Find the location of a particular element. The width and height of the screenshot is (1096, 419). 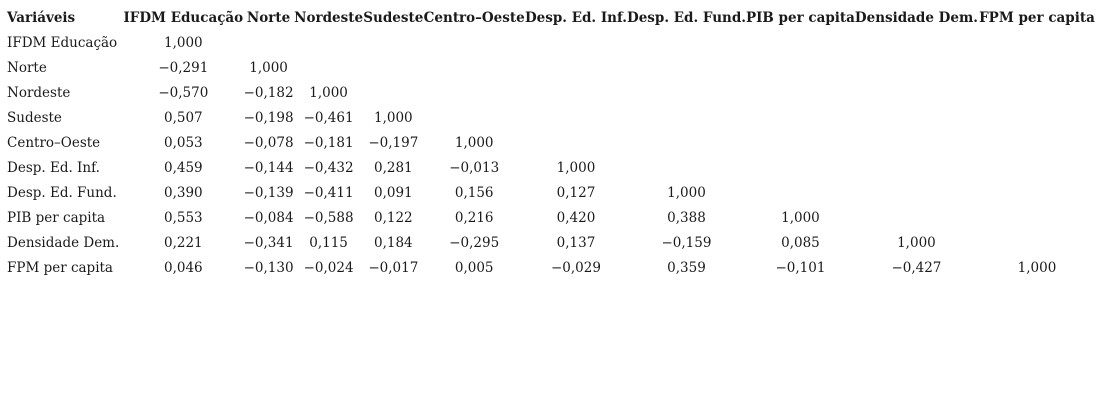

correlation-cell: −0,139 is located at coordinates (268, 192).